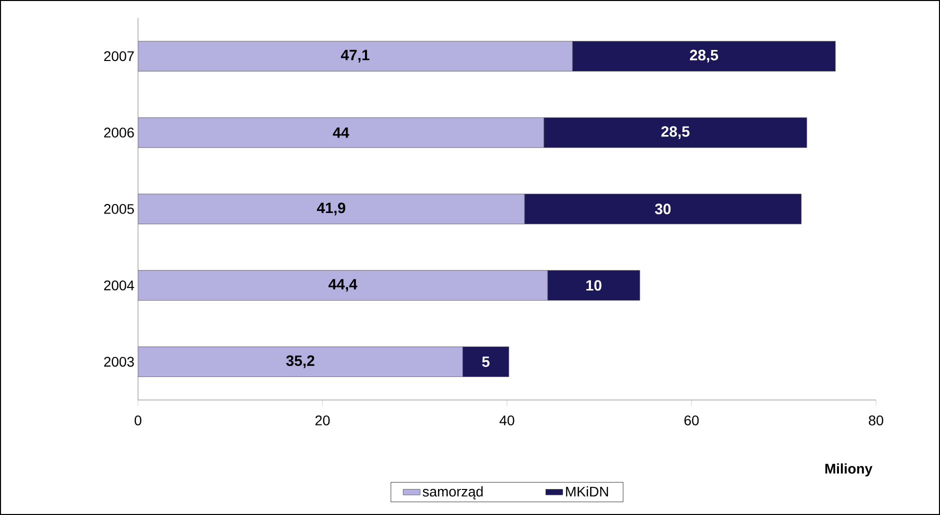 The width and height of the screenshot is (940, 515). What do you see at coordinates (138, 421) in the screenshot?
I see `x-tick-label: 0` at bounding box center [138, 421].